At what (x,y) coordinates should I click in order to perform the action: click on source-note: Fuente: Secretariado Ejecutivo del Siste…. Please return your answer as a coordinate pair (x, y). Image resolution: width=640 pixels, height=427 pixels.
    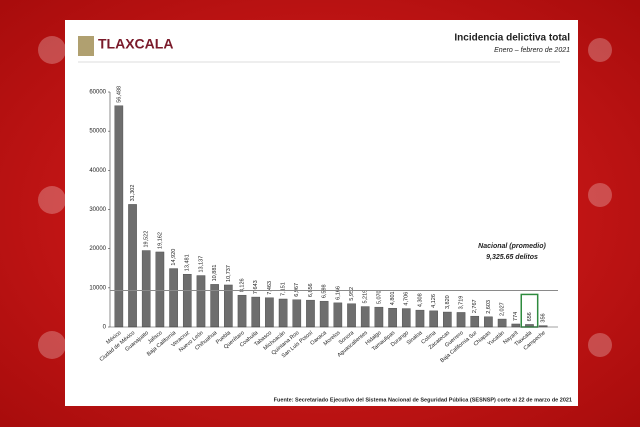
    Looking at the image, I should click on (423, 400).